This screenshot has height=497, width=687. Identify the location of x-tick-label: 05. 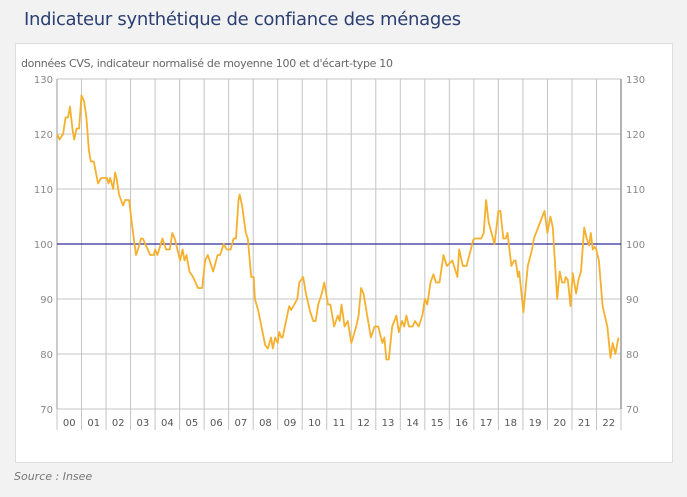
(192, 423).